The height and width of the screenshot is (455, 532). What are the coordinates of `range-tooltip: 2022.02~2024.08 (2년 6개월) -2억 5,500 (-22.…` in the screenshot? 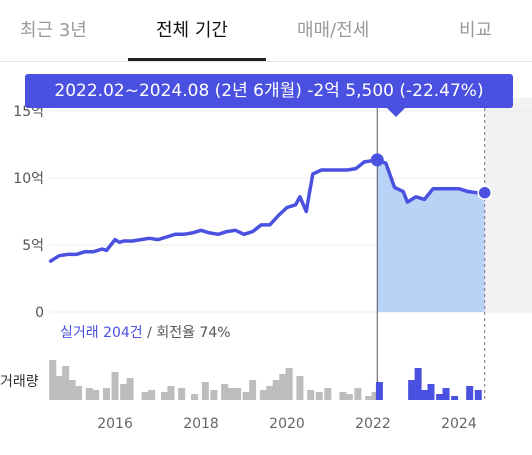 It's located at (269, 91).